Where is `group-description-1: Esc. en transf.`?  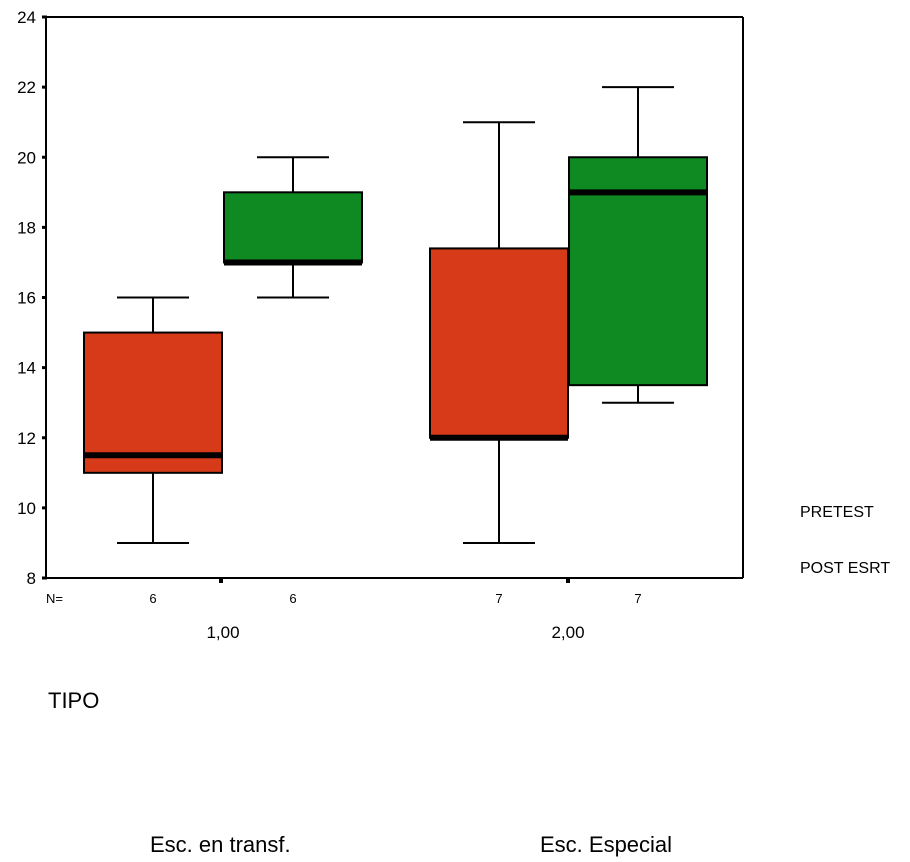 group-description-1: Esc. en transf. is located at coordinates (220, 844).